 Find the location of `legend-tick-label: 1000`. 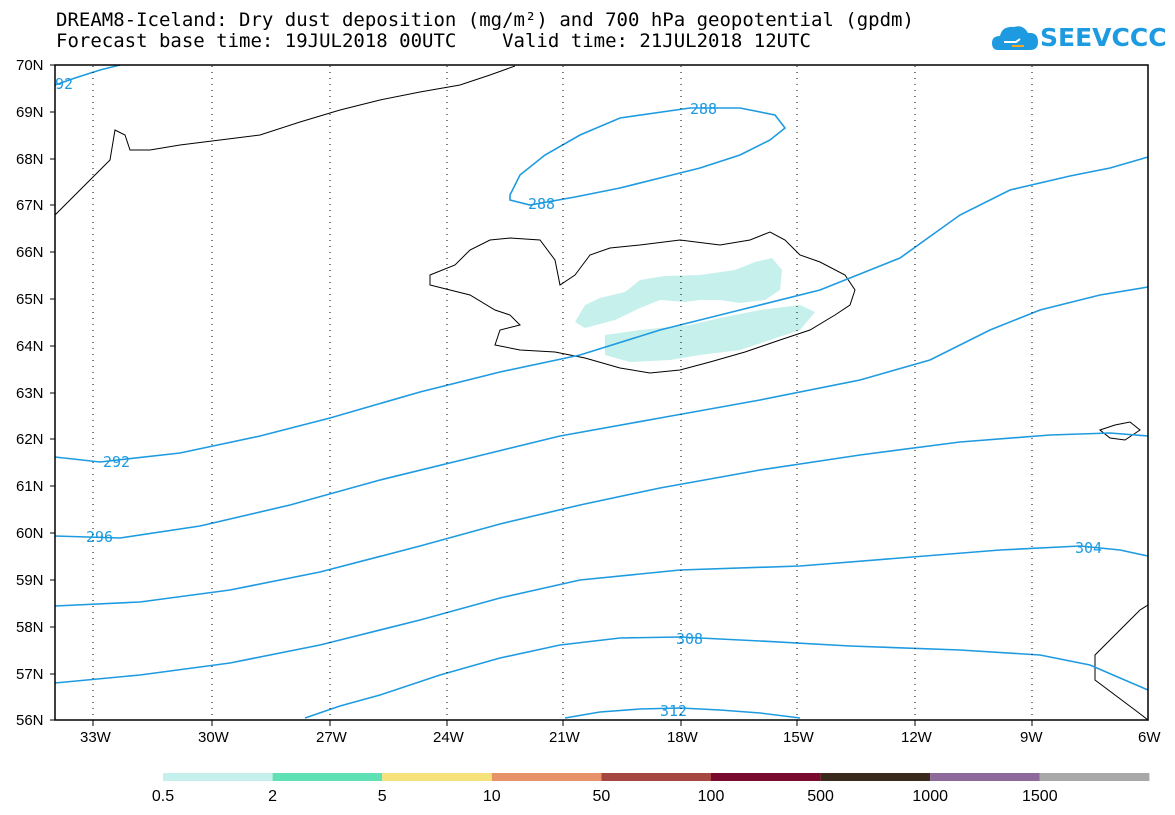

legend-tick-label: 1000 is located at coordinates (930, 796).